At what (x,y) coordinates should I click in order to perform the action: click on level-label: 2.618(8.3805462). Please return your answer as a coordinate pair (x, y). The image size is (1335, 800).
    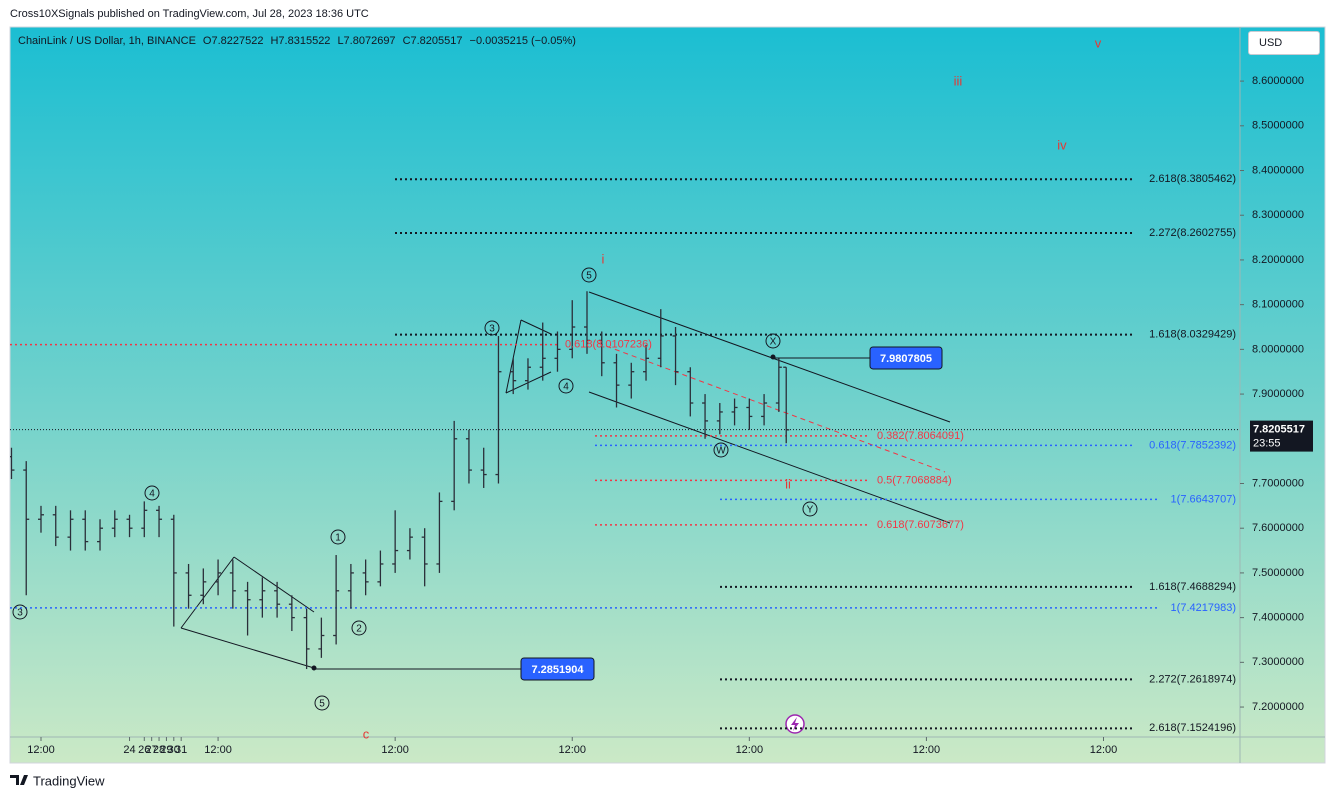
    Looking at the image, I should click on (1192, 179).